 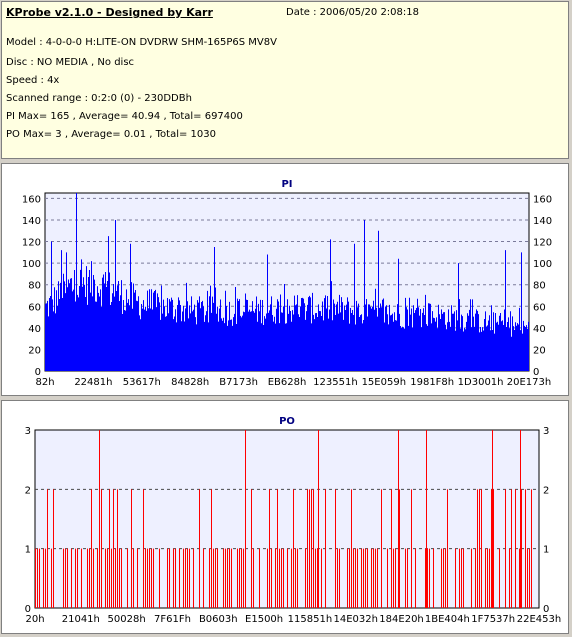 What do you see at coordinates (539, 619) in the screenshot?
I see `x-tick-label: 22E453h` at bounding box center [539, 619].